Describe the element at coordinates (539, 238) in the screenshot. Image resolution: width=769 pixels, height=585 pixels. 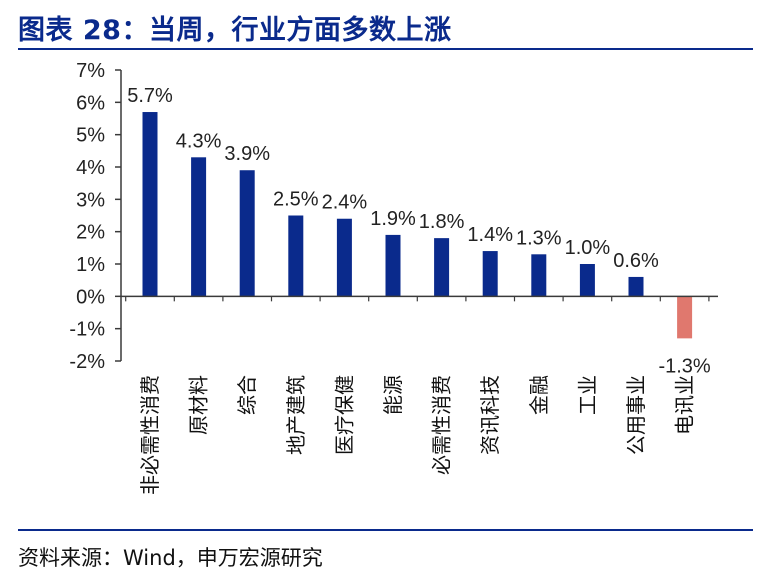
I see `data-label: 1.3%` at that location.